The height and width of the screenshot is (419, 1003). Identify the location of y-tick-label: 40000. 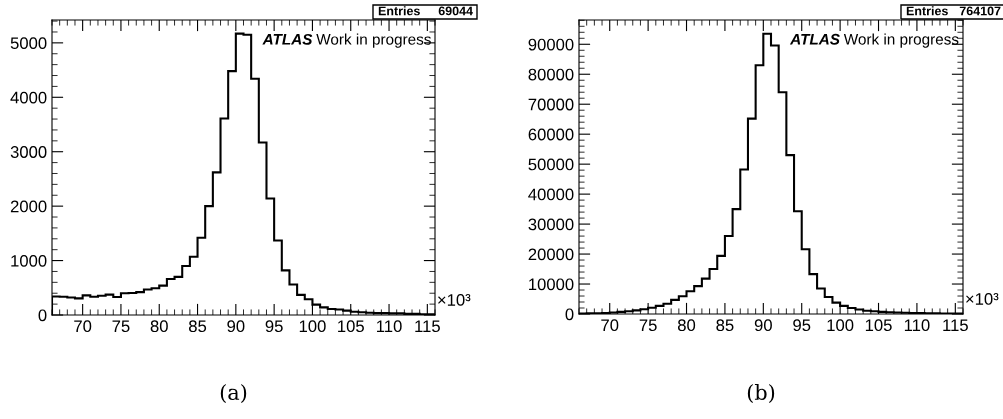
(551, 194).